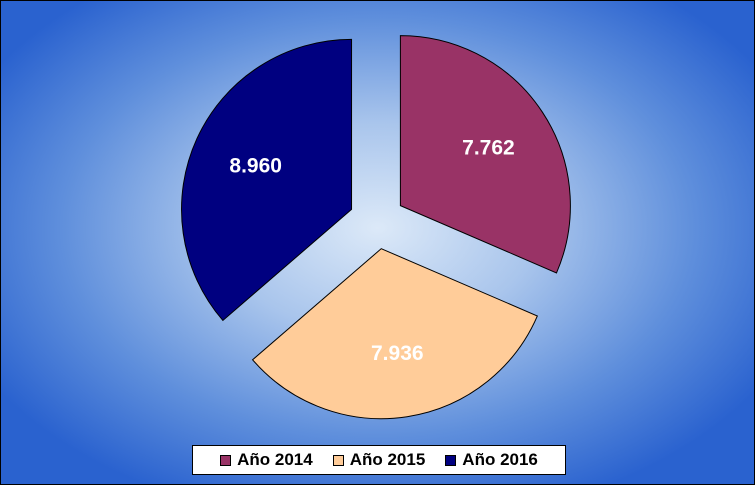  I want to click on legend-label-2015: Año 2015, so click(387, 459).